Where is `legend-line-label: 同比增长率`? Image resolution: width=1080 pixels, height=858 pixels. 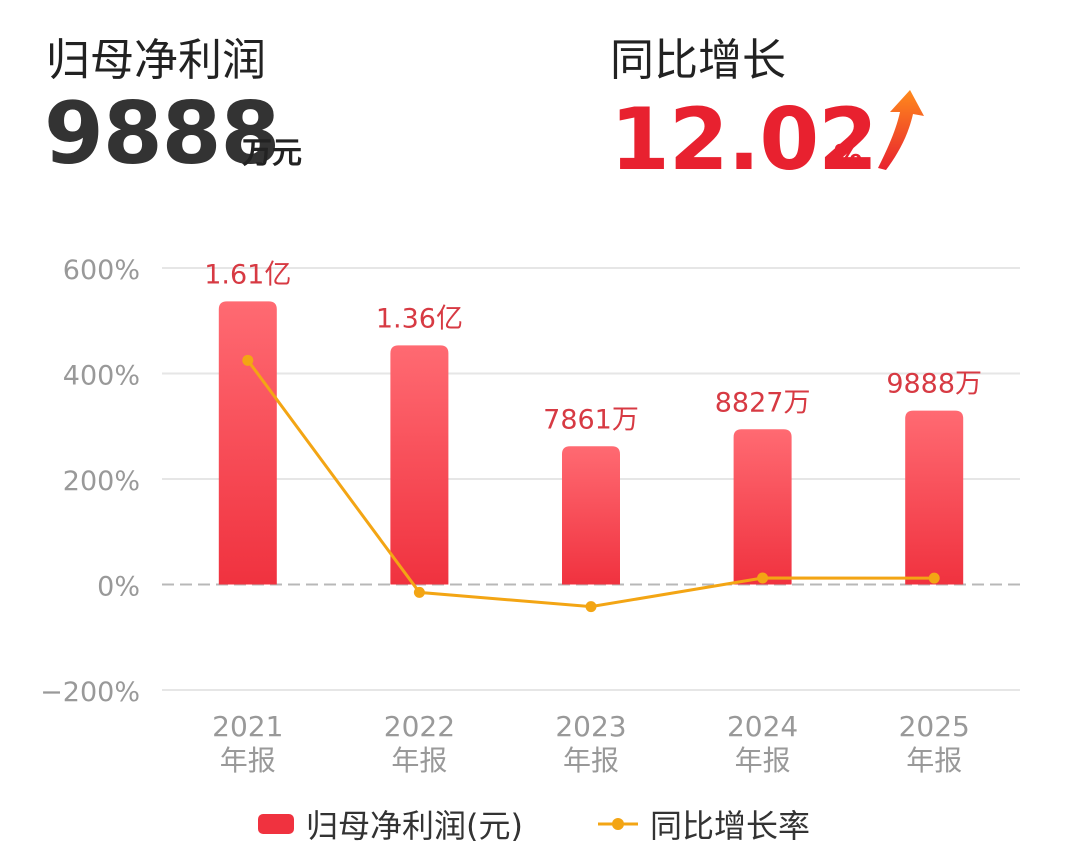
legend-line-label: 同比增长率 is located at coordinates (730, 826).